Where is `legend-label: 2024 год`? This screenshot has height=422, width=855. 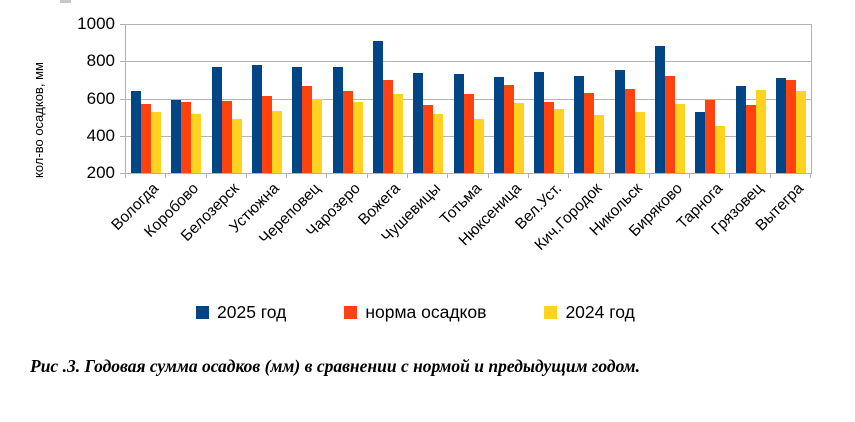 legend-label: 2024 год is located at coordinates (600, 312).